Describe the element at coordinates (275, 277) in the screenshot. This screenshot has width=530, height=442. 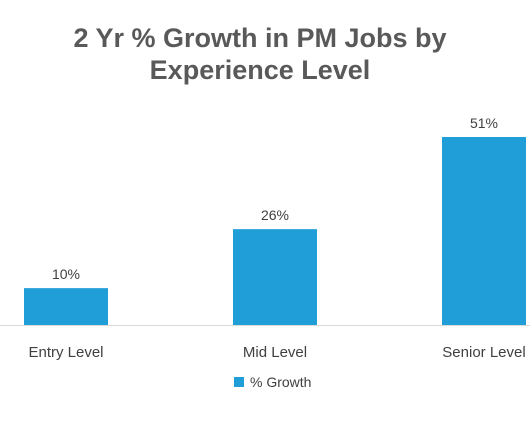
I see `bar-mid-level` at that location.